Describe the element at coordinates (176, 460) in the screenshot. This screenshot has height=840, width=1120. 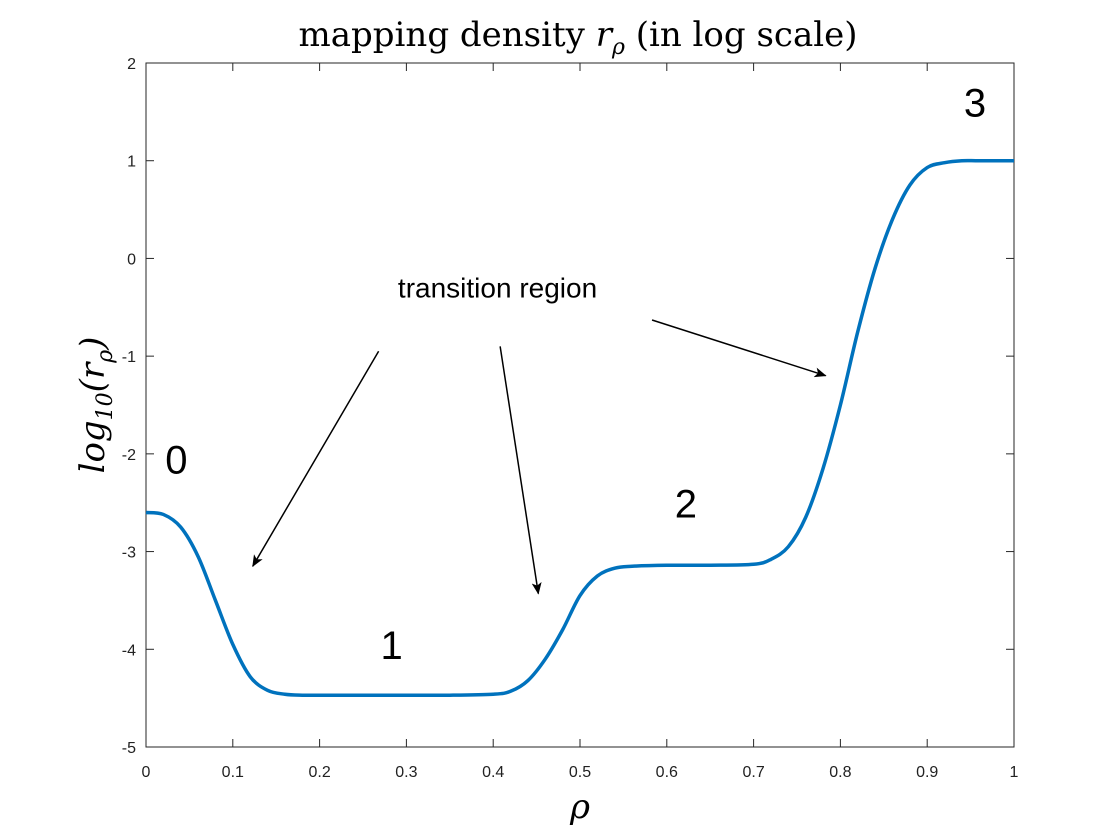
I see `region-label: 0` at that location.